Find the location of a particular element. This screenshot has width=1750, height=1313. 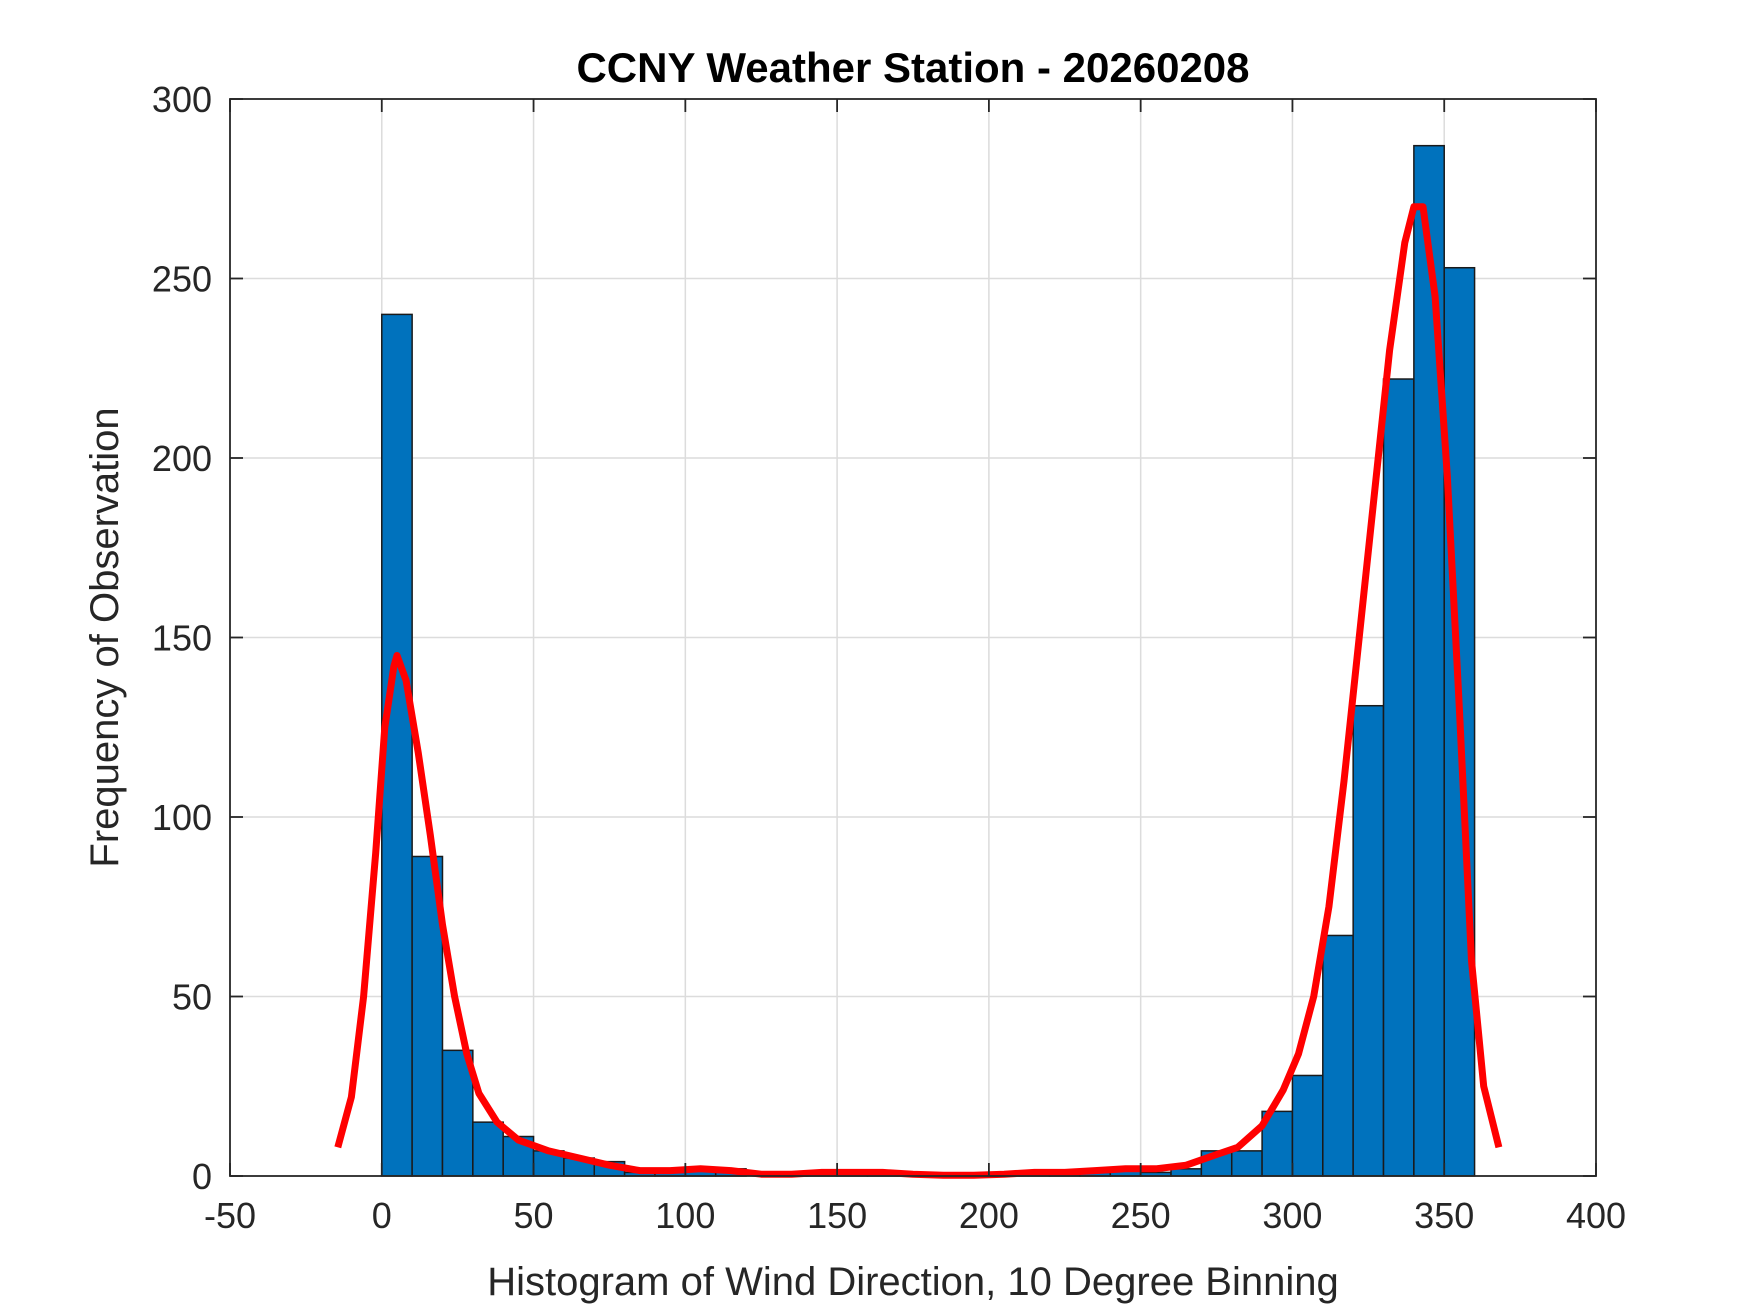

y-tick-label: 0 is located at coordinates (202, 1176).